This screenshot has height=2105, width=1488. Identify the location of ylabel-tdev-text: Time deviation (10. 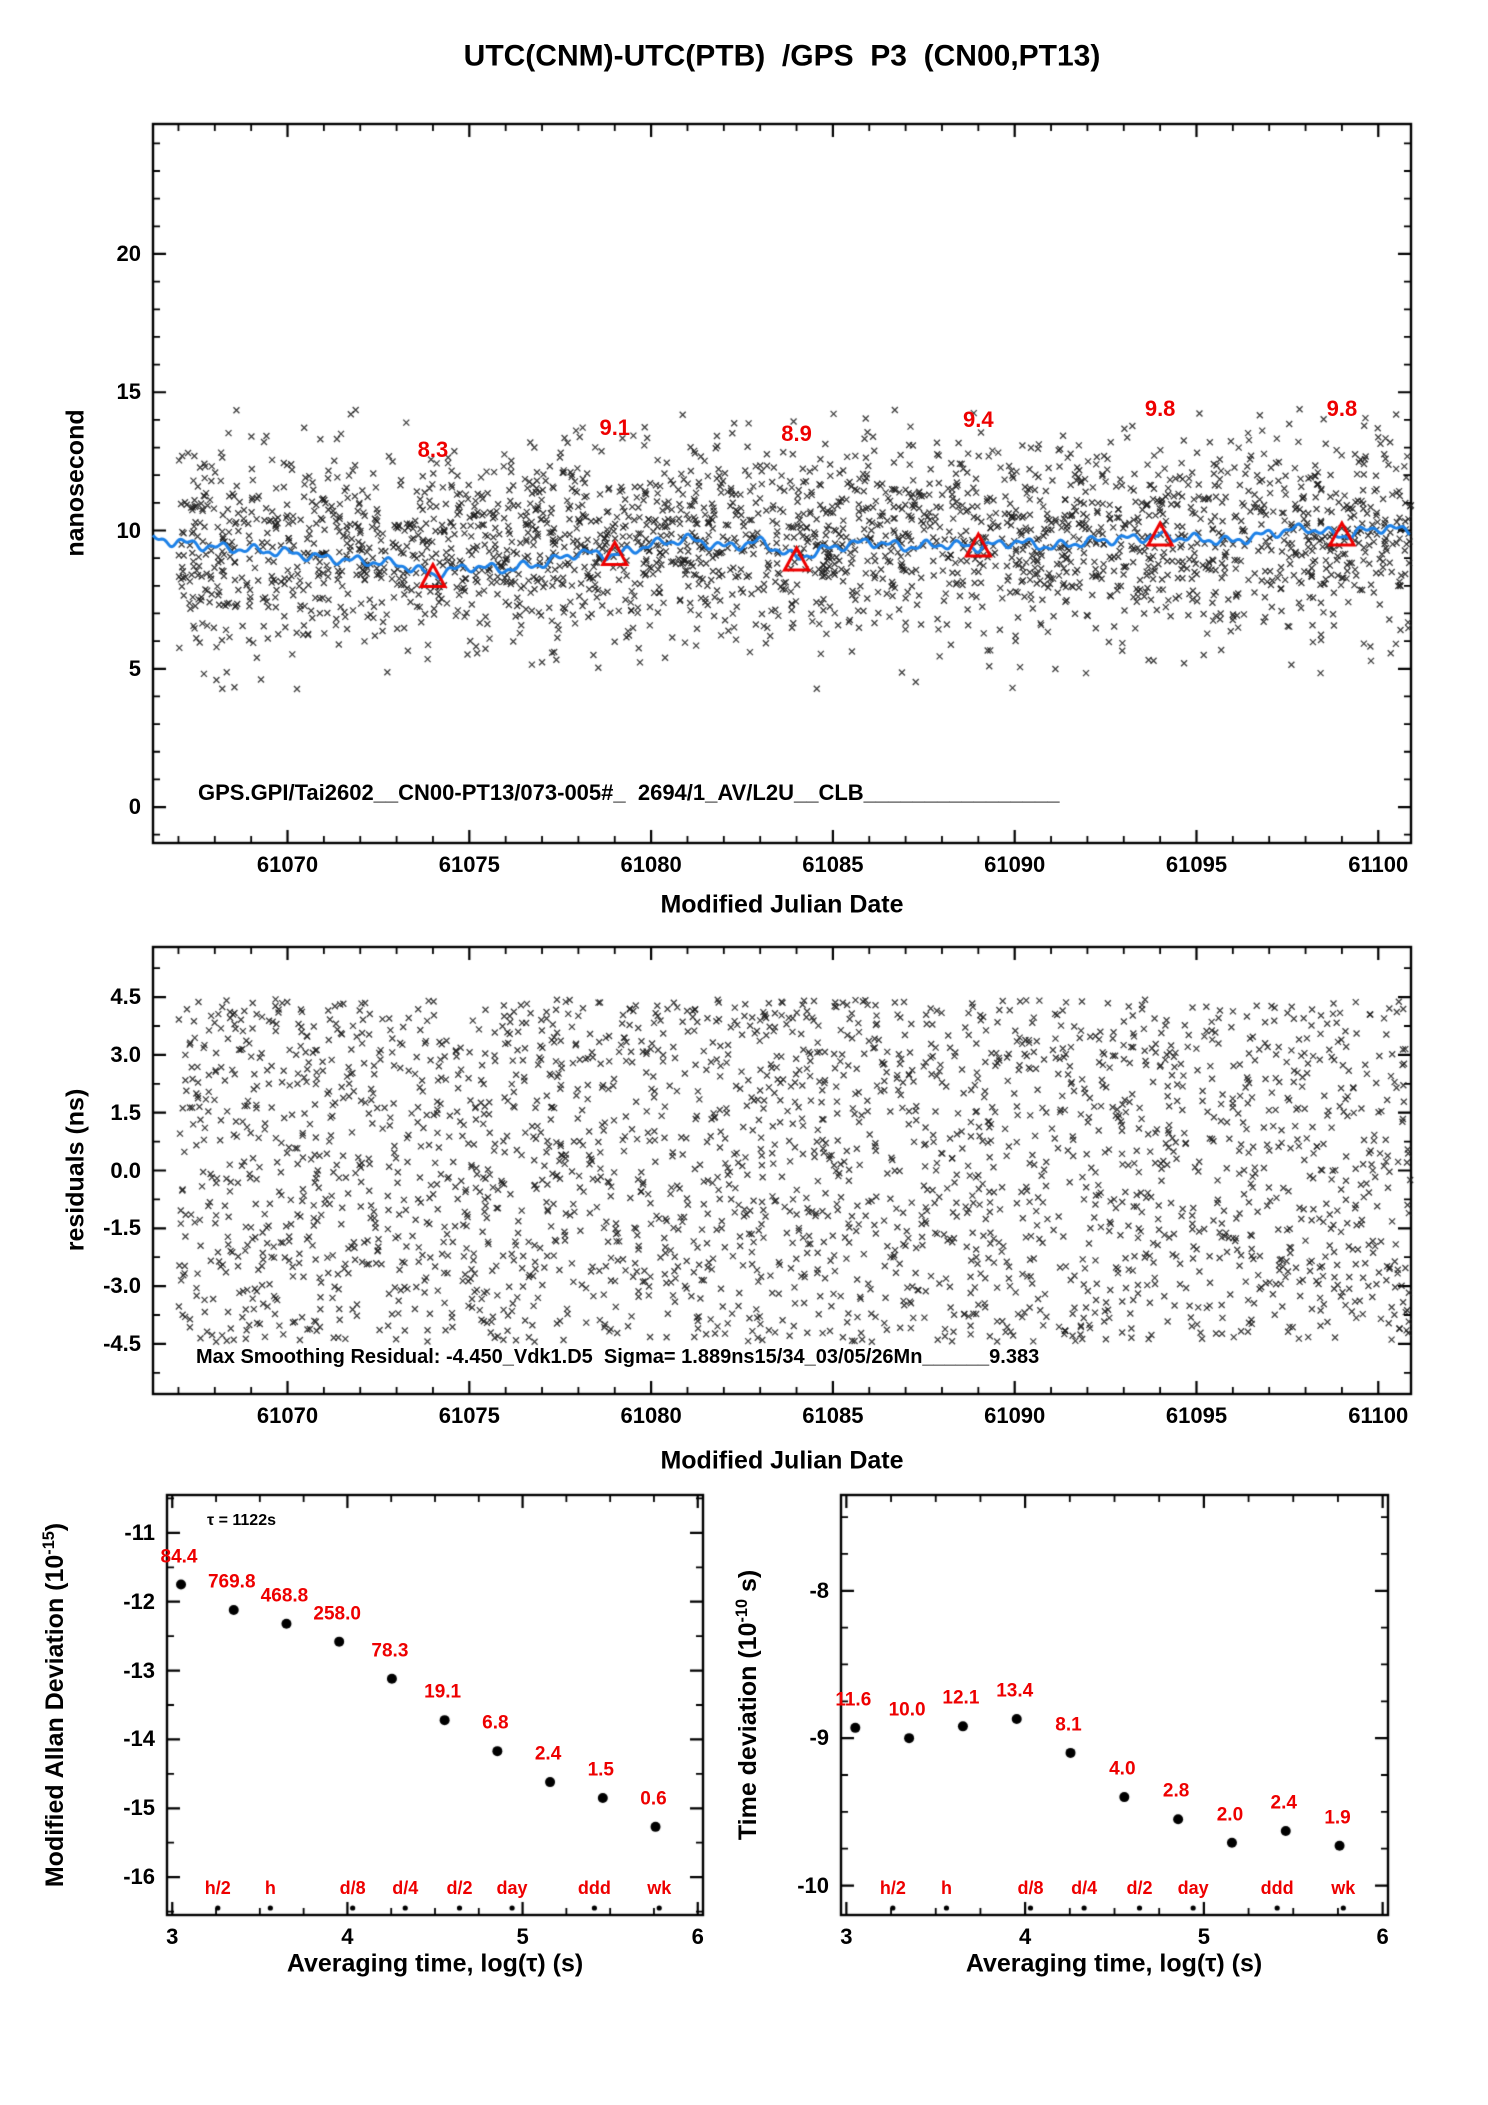
(748, 1731).